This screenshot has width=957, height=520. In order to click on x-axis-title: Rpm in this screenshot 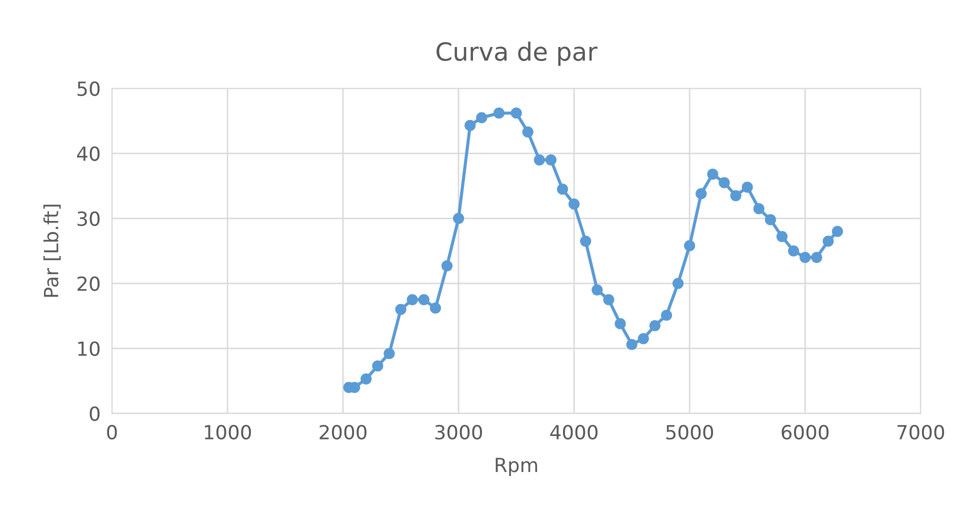, I will do `click(517, 467)`.